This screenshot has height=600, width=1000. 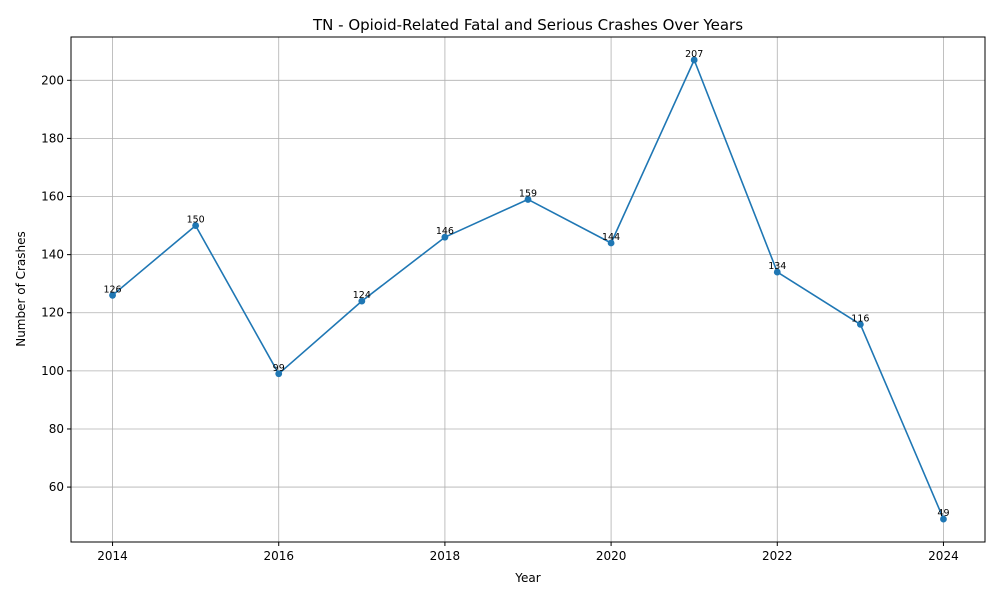 I want to click on x-tick-label: 2024, so click(x=943, y=556).